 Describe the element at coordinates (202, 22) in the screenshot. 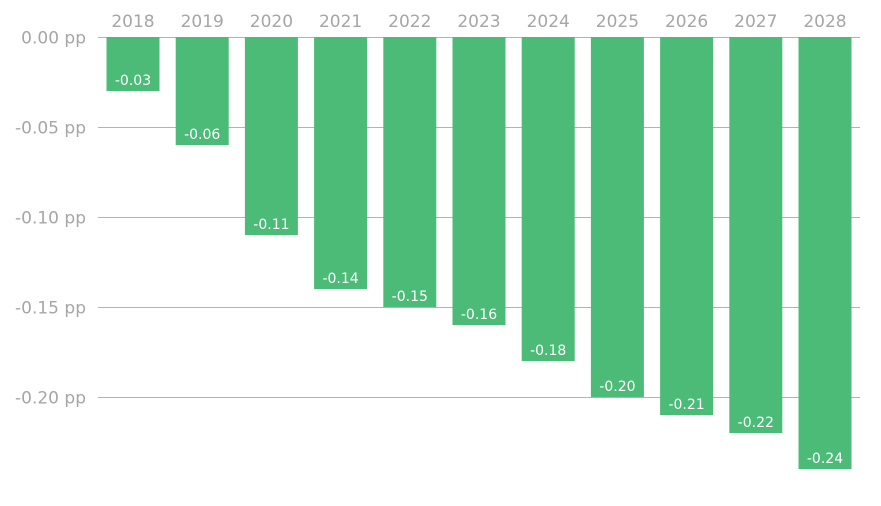

I see `x-tick-label: 2019` at that location.